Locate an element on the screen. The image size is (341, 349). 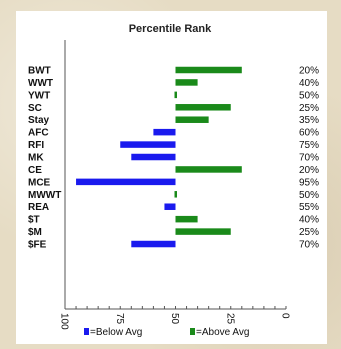
legend: =Below Avg =Above Avg is located at coordinates (166, 332).